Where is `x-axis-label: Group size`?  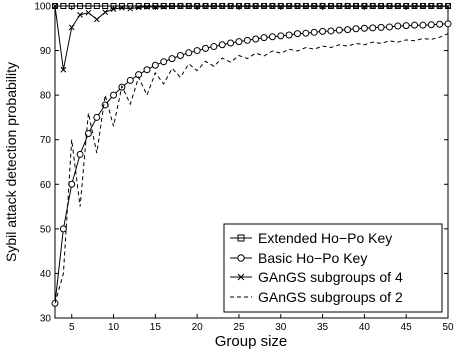
x-axis-label: Group size is located at coordinates (251, 341).